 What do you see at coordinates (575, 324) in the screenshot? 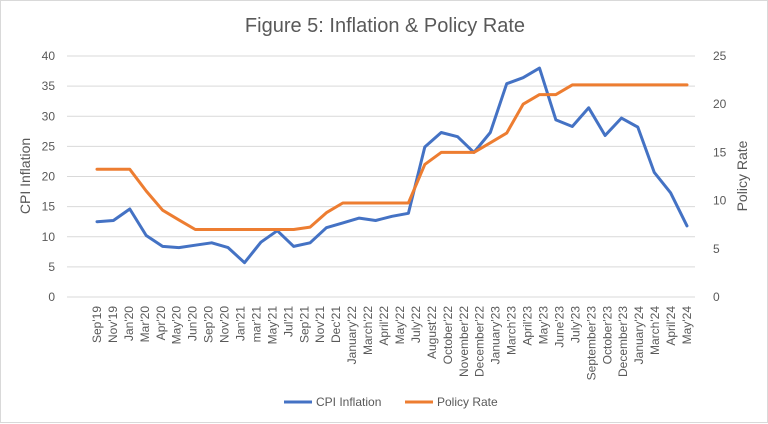
I see `x-tick-label: July'23` at bounding box center [575, 324].